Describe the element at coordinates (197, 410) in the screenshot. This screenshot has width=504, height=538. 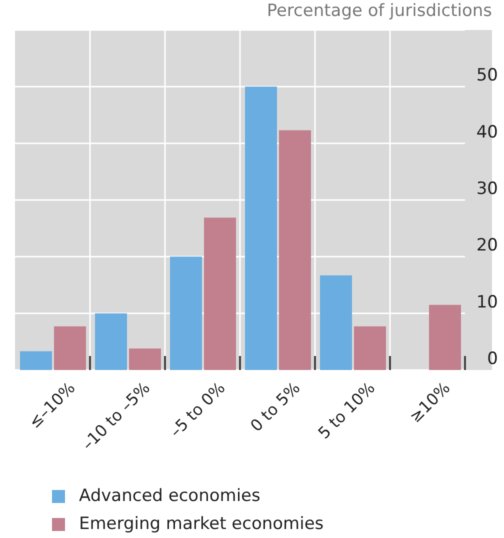
I see `x-tick-label: –5 to 0%` at that location.